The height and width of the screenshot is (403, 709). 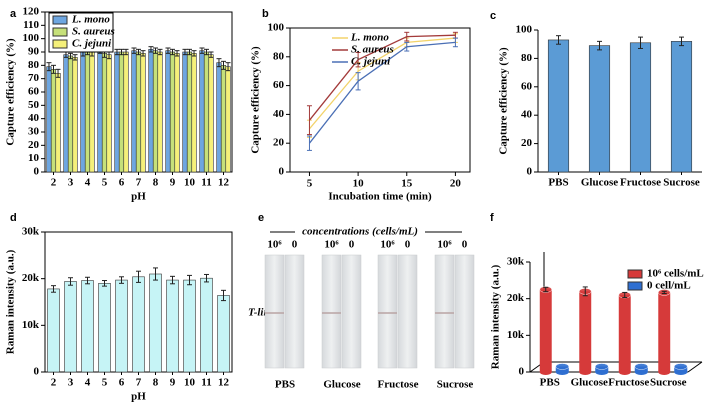 What do you see at coordinates (516, 335) in the screenshot?
I see `y-tick-label: 10k` at bounding box center [516, 335].